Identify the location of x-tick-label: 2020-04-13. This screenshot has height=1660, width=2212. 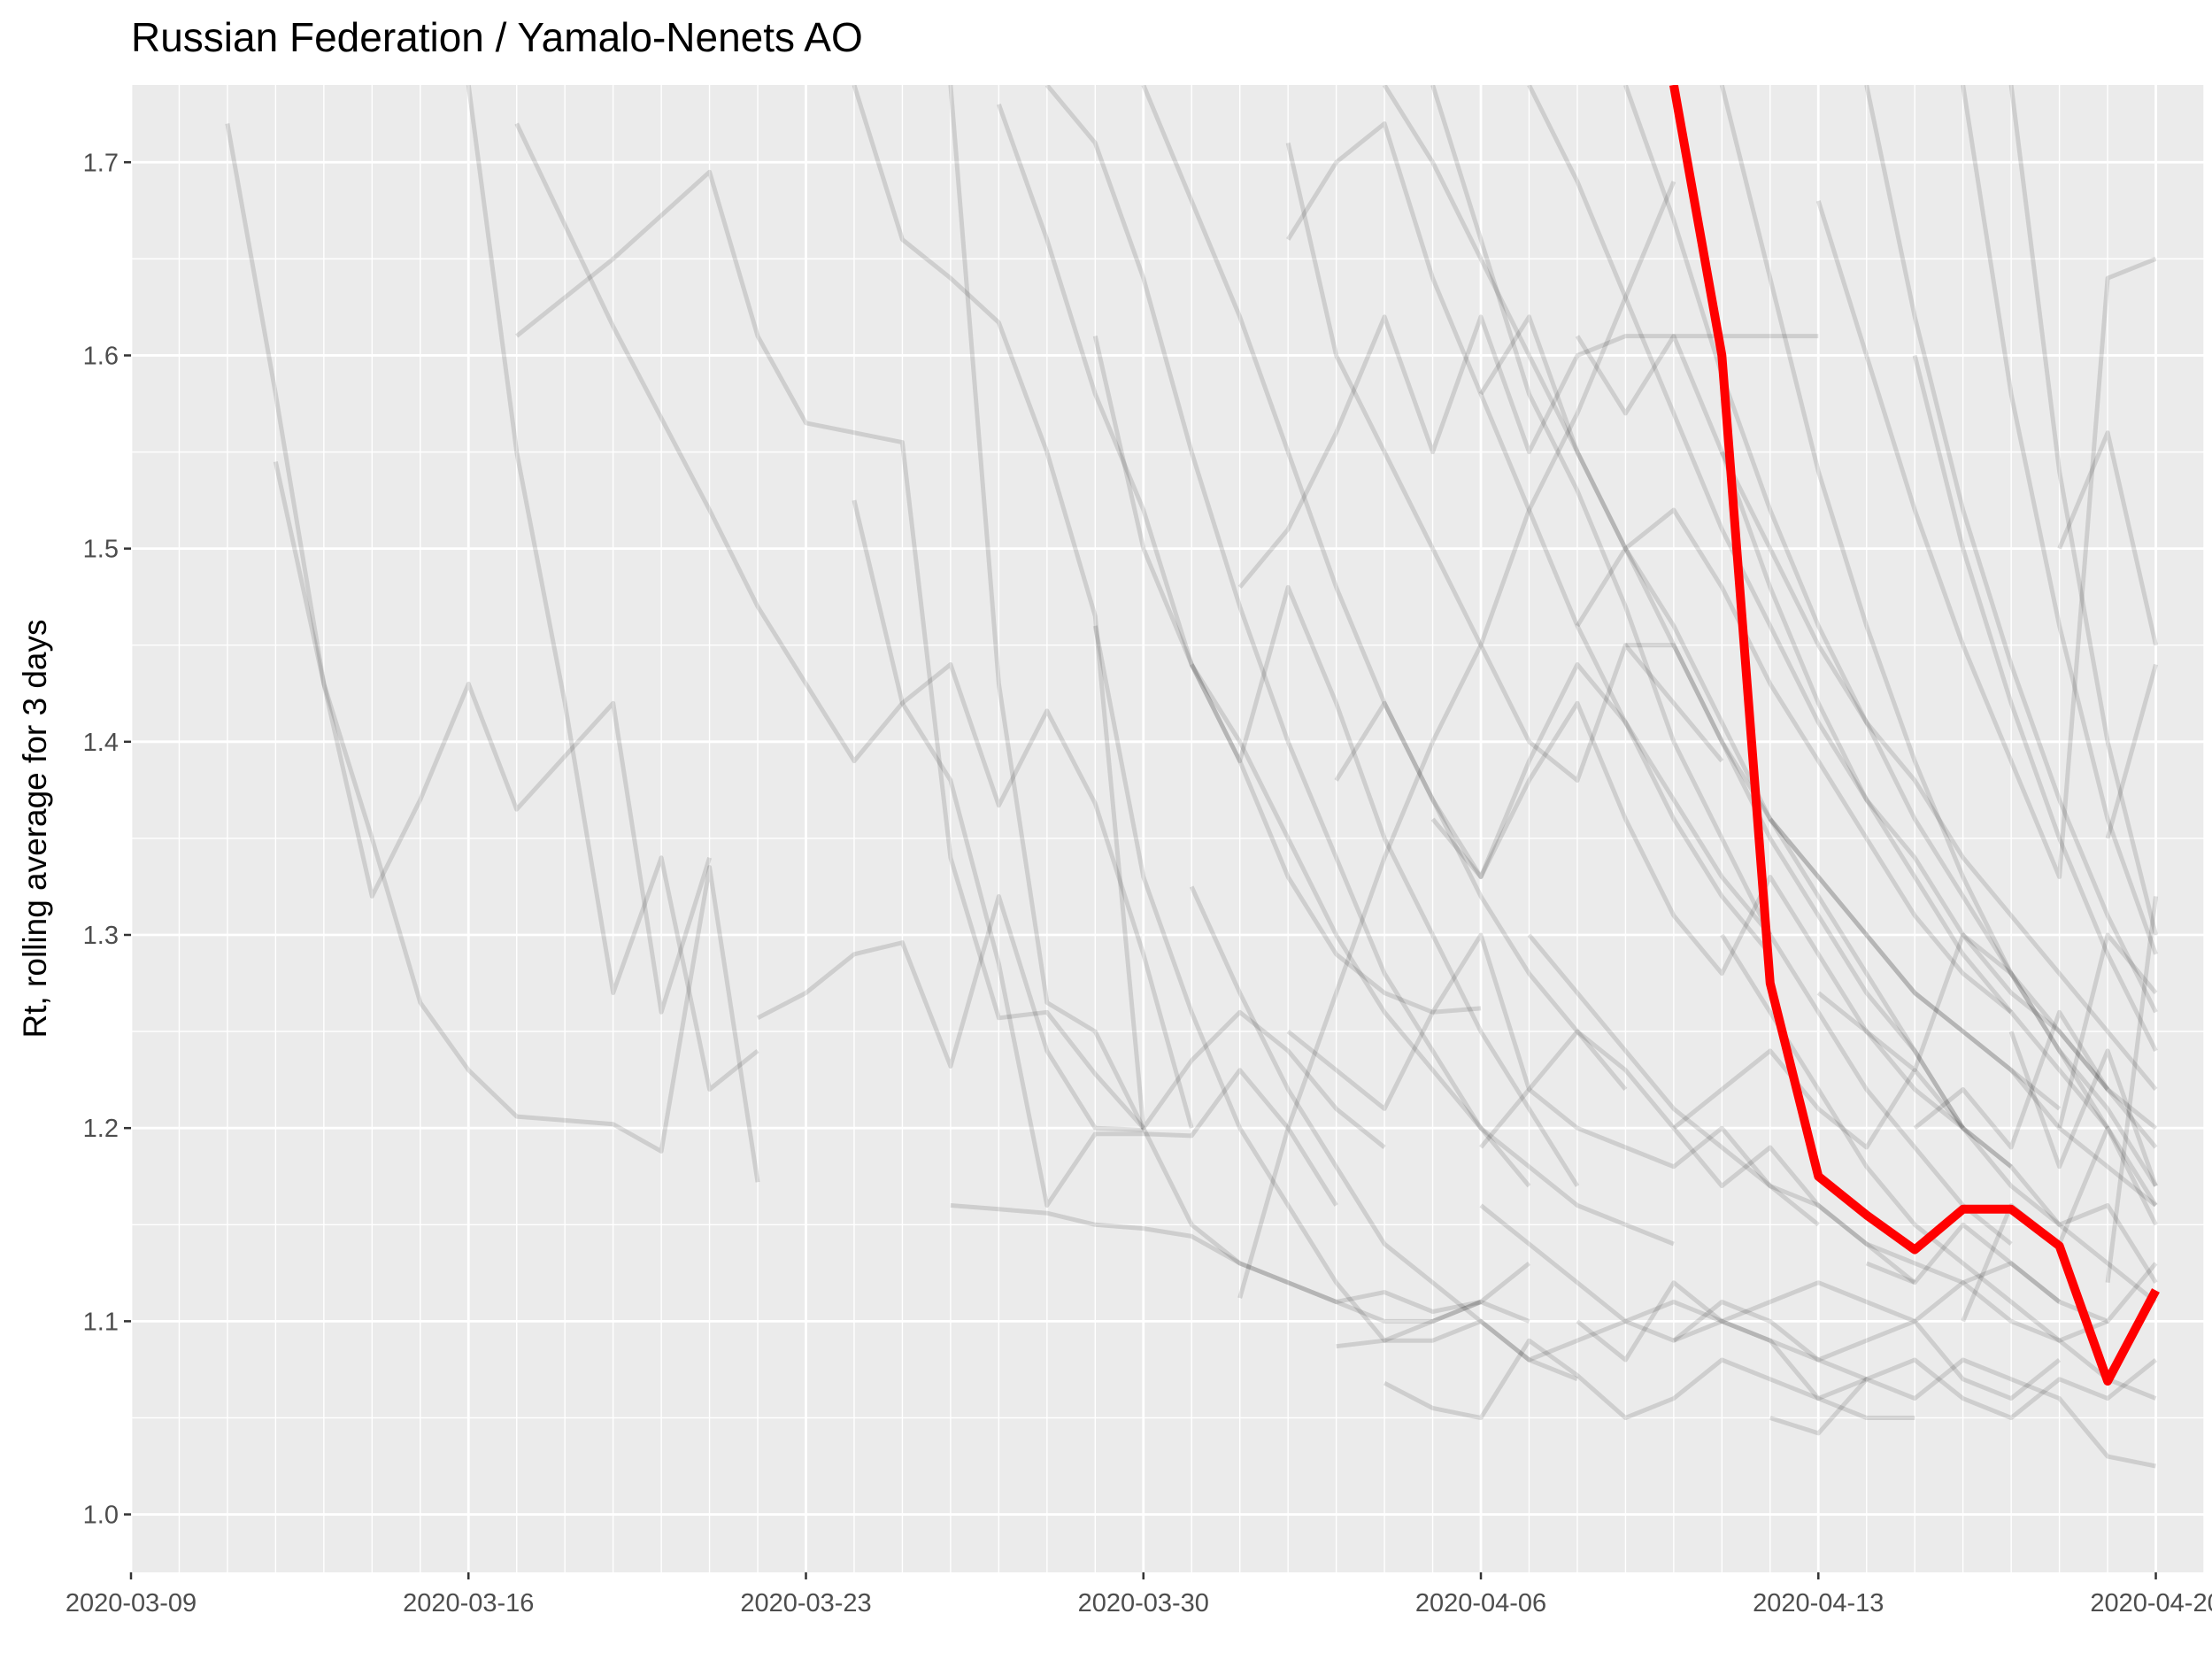
(1818, 1603).